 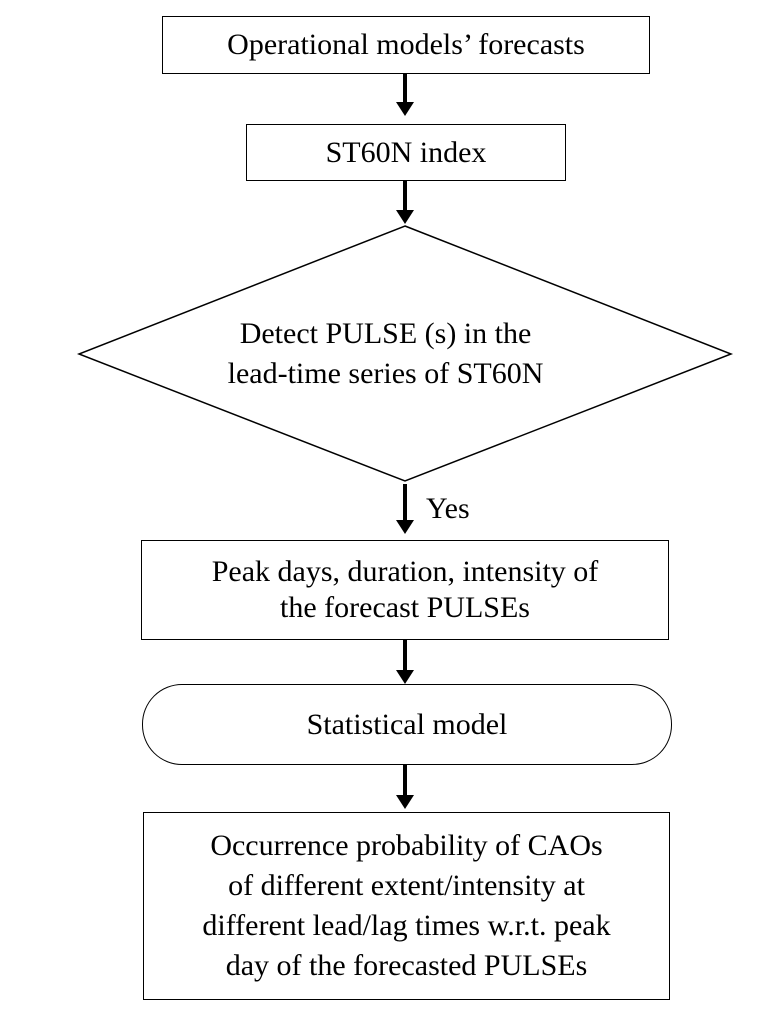 What do you see at coordinates (385, 333) in the screenshot?
I see `decision-text-line-1: Detect PULSE (s) in the` at bounding box center [385, 333].